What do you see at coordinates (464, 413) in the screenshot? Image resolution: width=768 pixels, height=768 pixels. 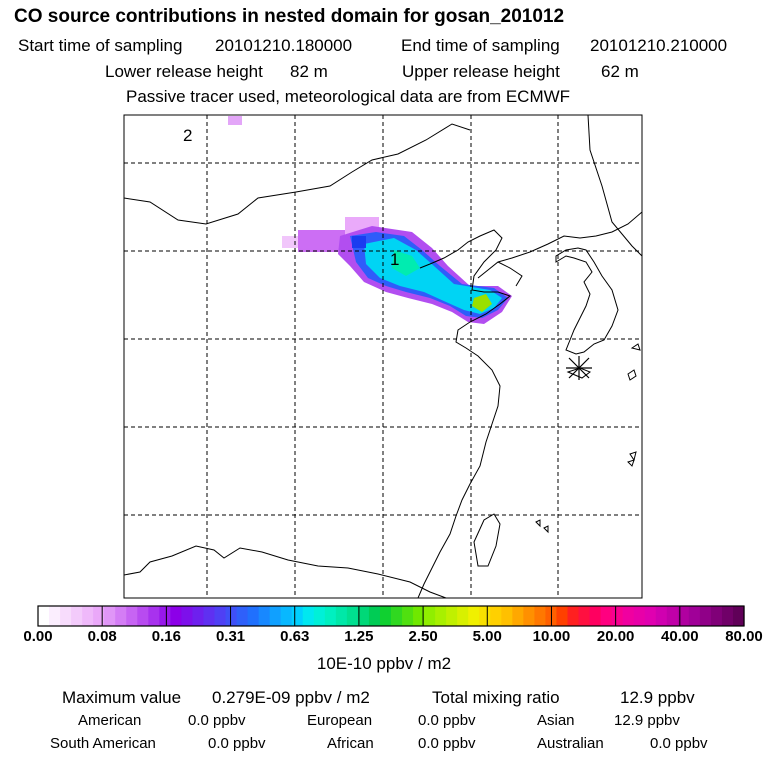 I see `china-coastline` at bounding box center [464, 413].